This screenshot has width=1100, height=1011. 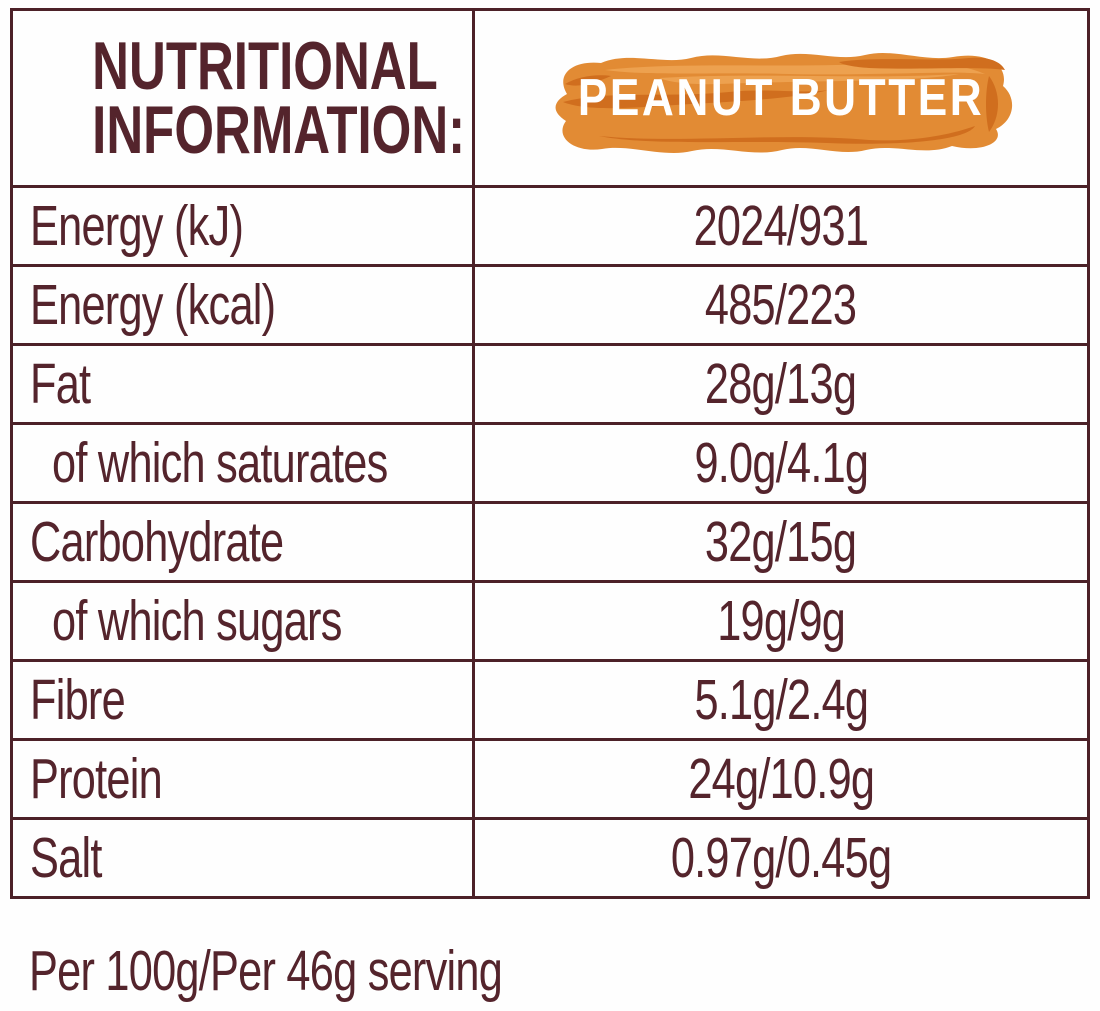 I want to click on nutrient-label: Protein, so click(x=96, y=779).